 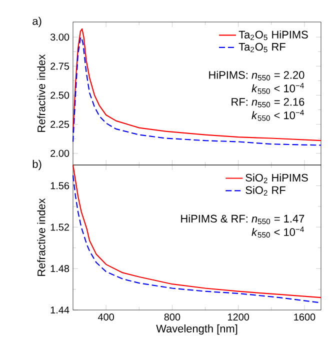 I want to click on y-tick-label: 2.75, so click(x=60, y=66).